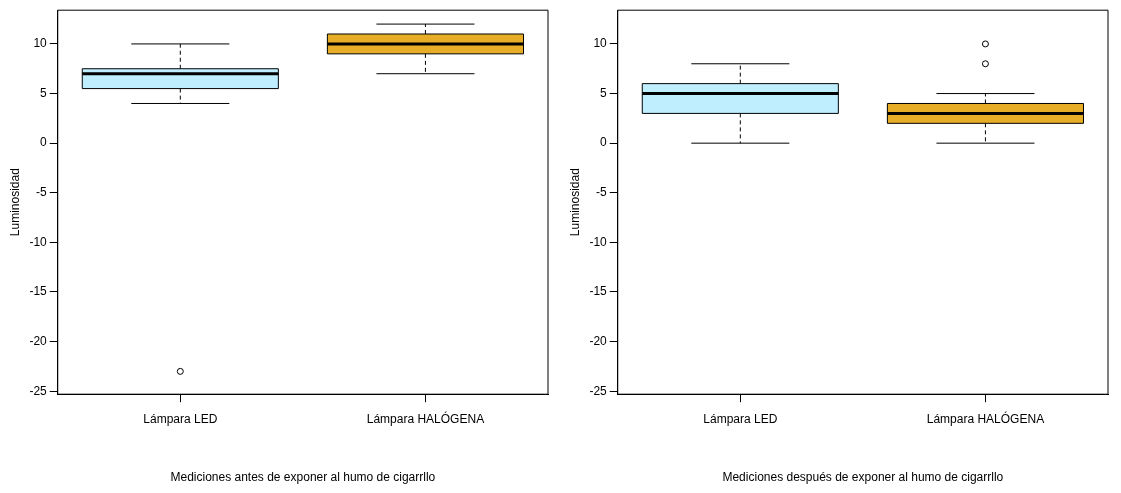 The height and width of the screenshot is (493, 1121). I want to click on x-axis-title: Mediciones después de exponer al humo de cigarrllo, so click(863, 477).